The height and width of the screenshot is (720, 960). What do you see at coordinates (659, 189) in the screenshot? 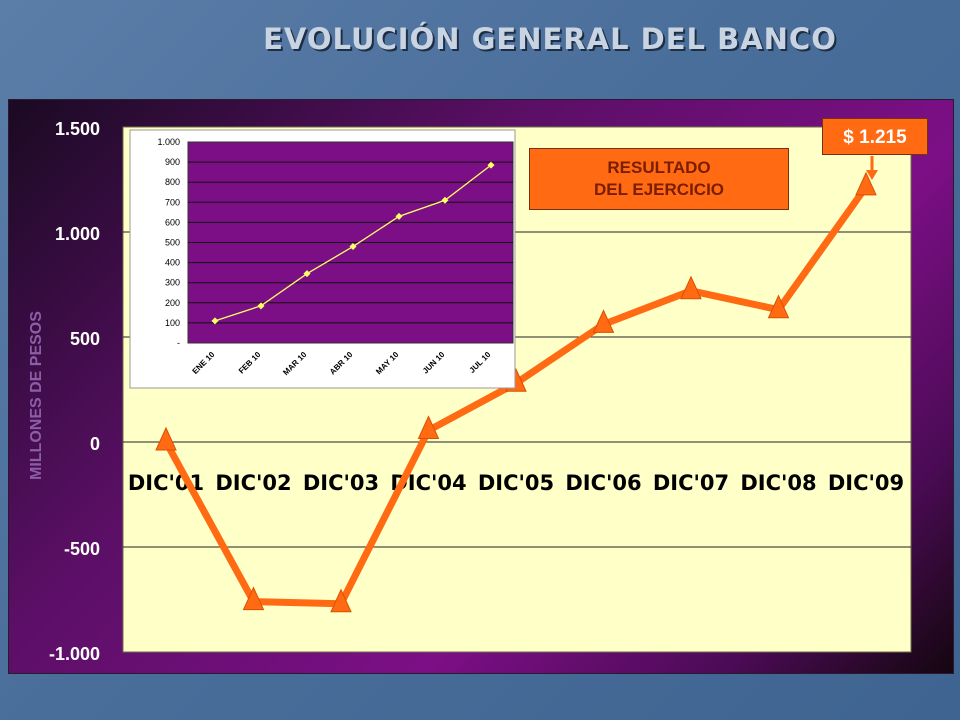
I see `result-callout-line-2: DEL EJERCICIO` at bounding box center [659, 189].